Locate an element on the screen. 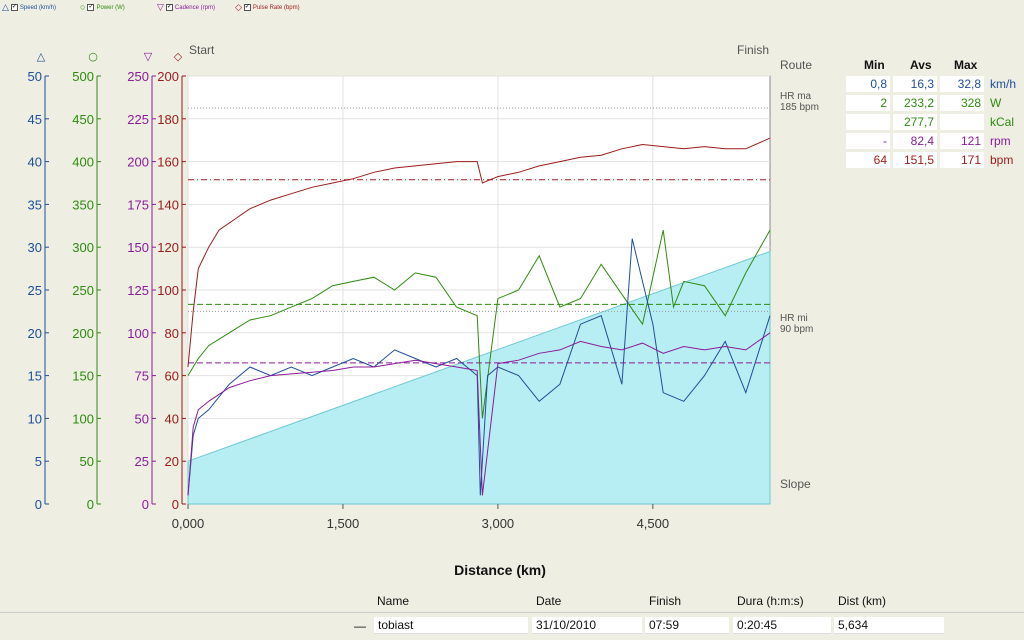  pulse-tick-label: 200 is located at coordinates (168, 76).